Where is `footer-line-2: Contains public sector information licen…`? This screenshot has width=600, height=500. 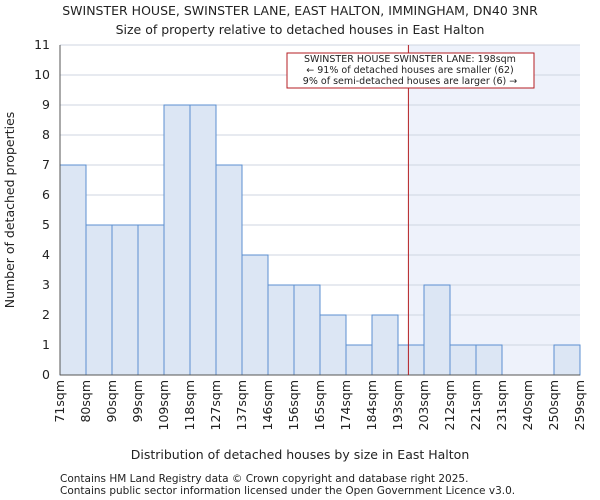
footer-line-2: Contains public sector information licen… is located at coordinates (287, 491).